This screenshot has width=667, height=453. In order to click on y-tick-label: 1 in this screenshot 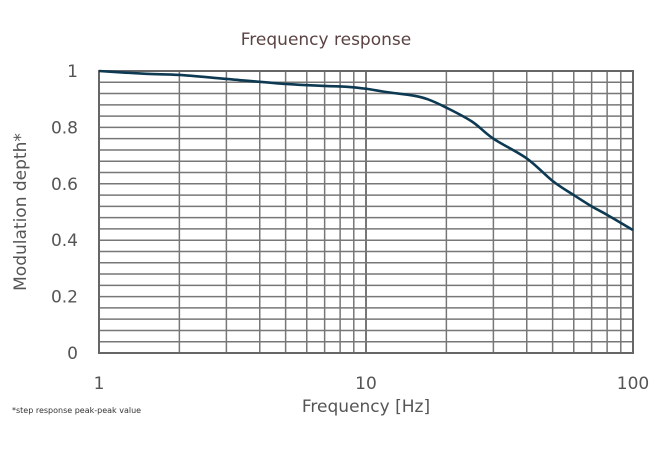, I will do `click(72, 72)`.